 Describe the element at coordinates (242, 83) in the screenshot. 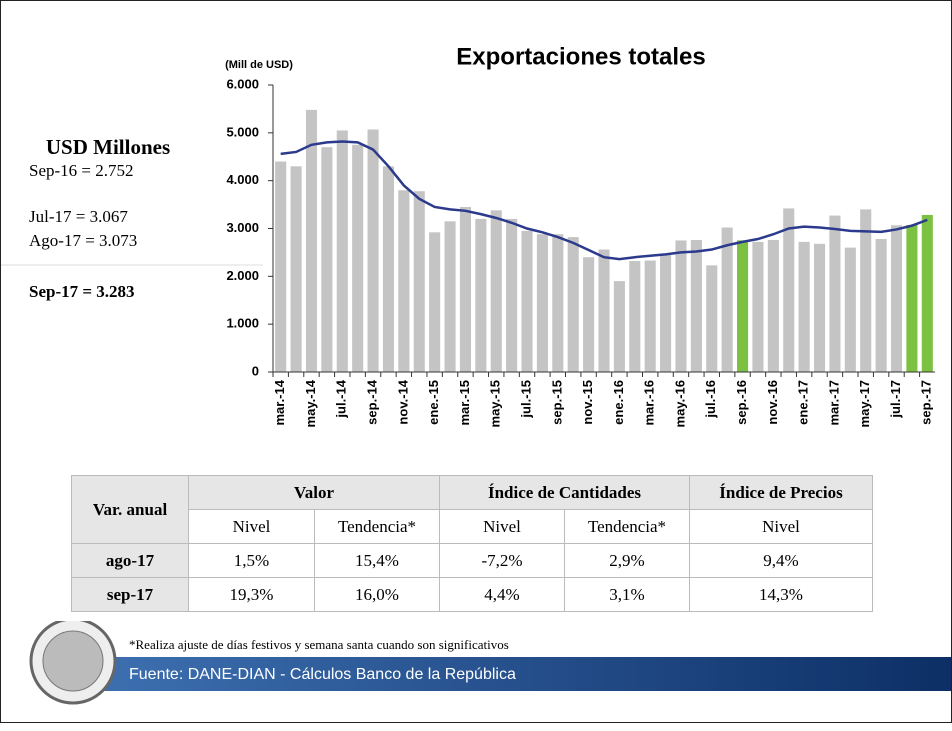

I see `y-tick-label: 6.000` at that location.